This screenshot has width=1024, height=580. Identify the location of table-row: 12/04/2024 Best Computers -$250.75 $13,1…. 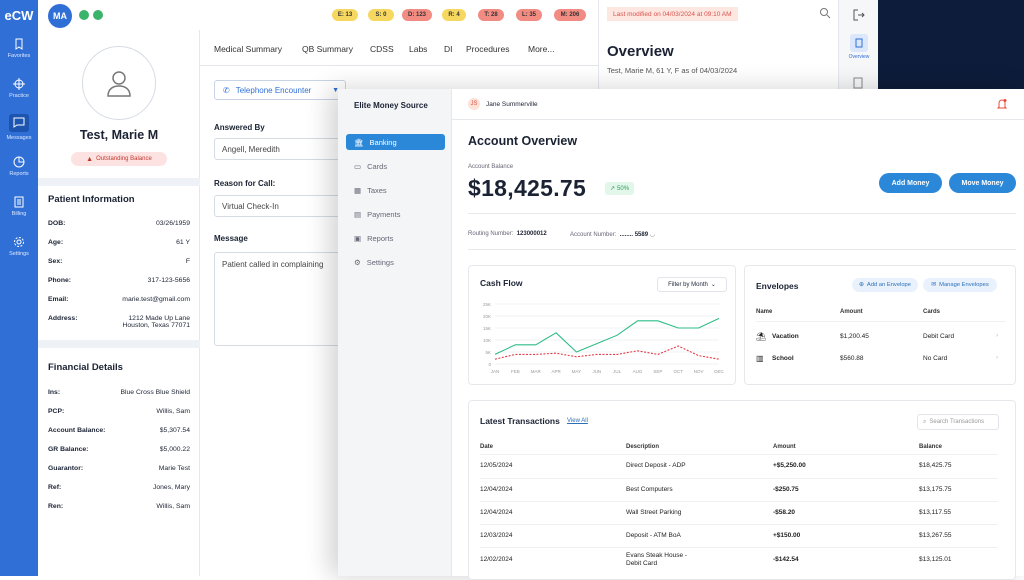
(716, 489).